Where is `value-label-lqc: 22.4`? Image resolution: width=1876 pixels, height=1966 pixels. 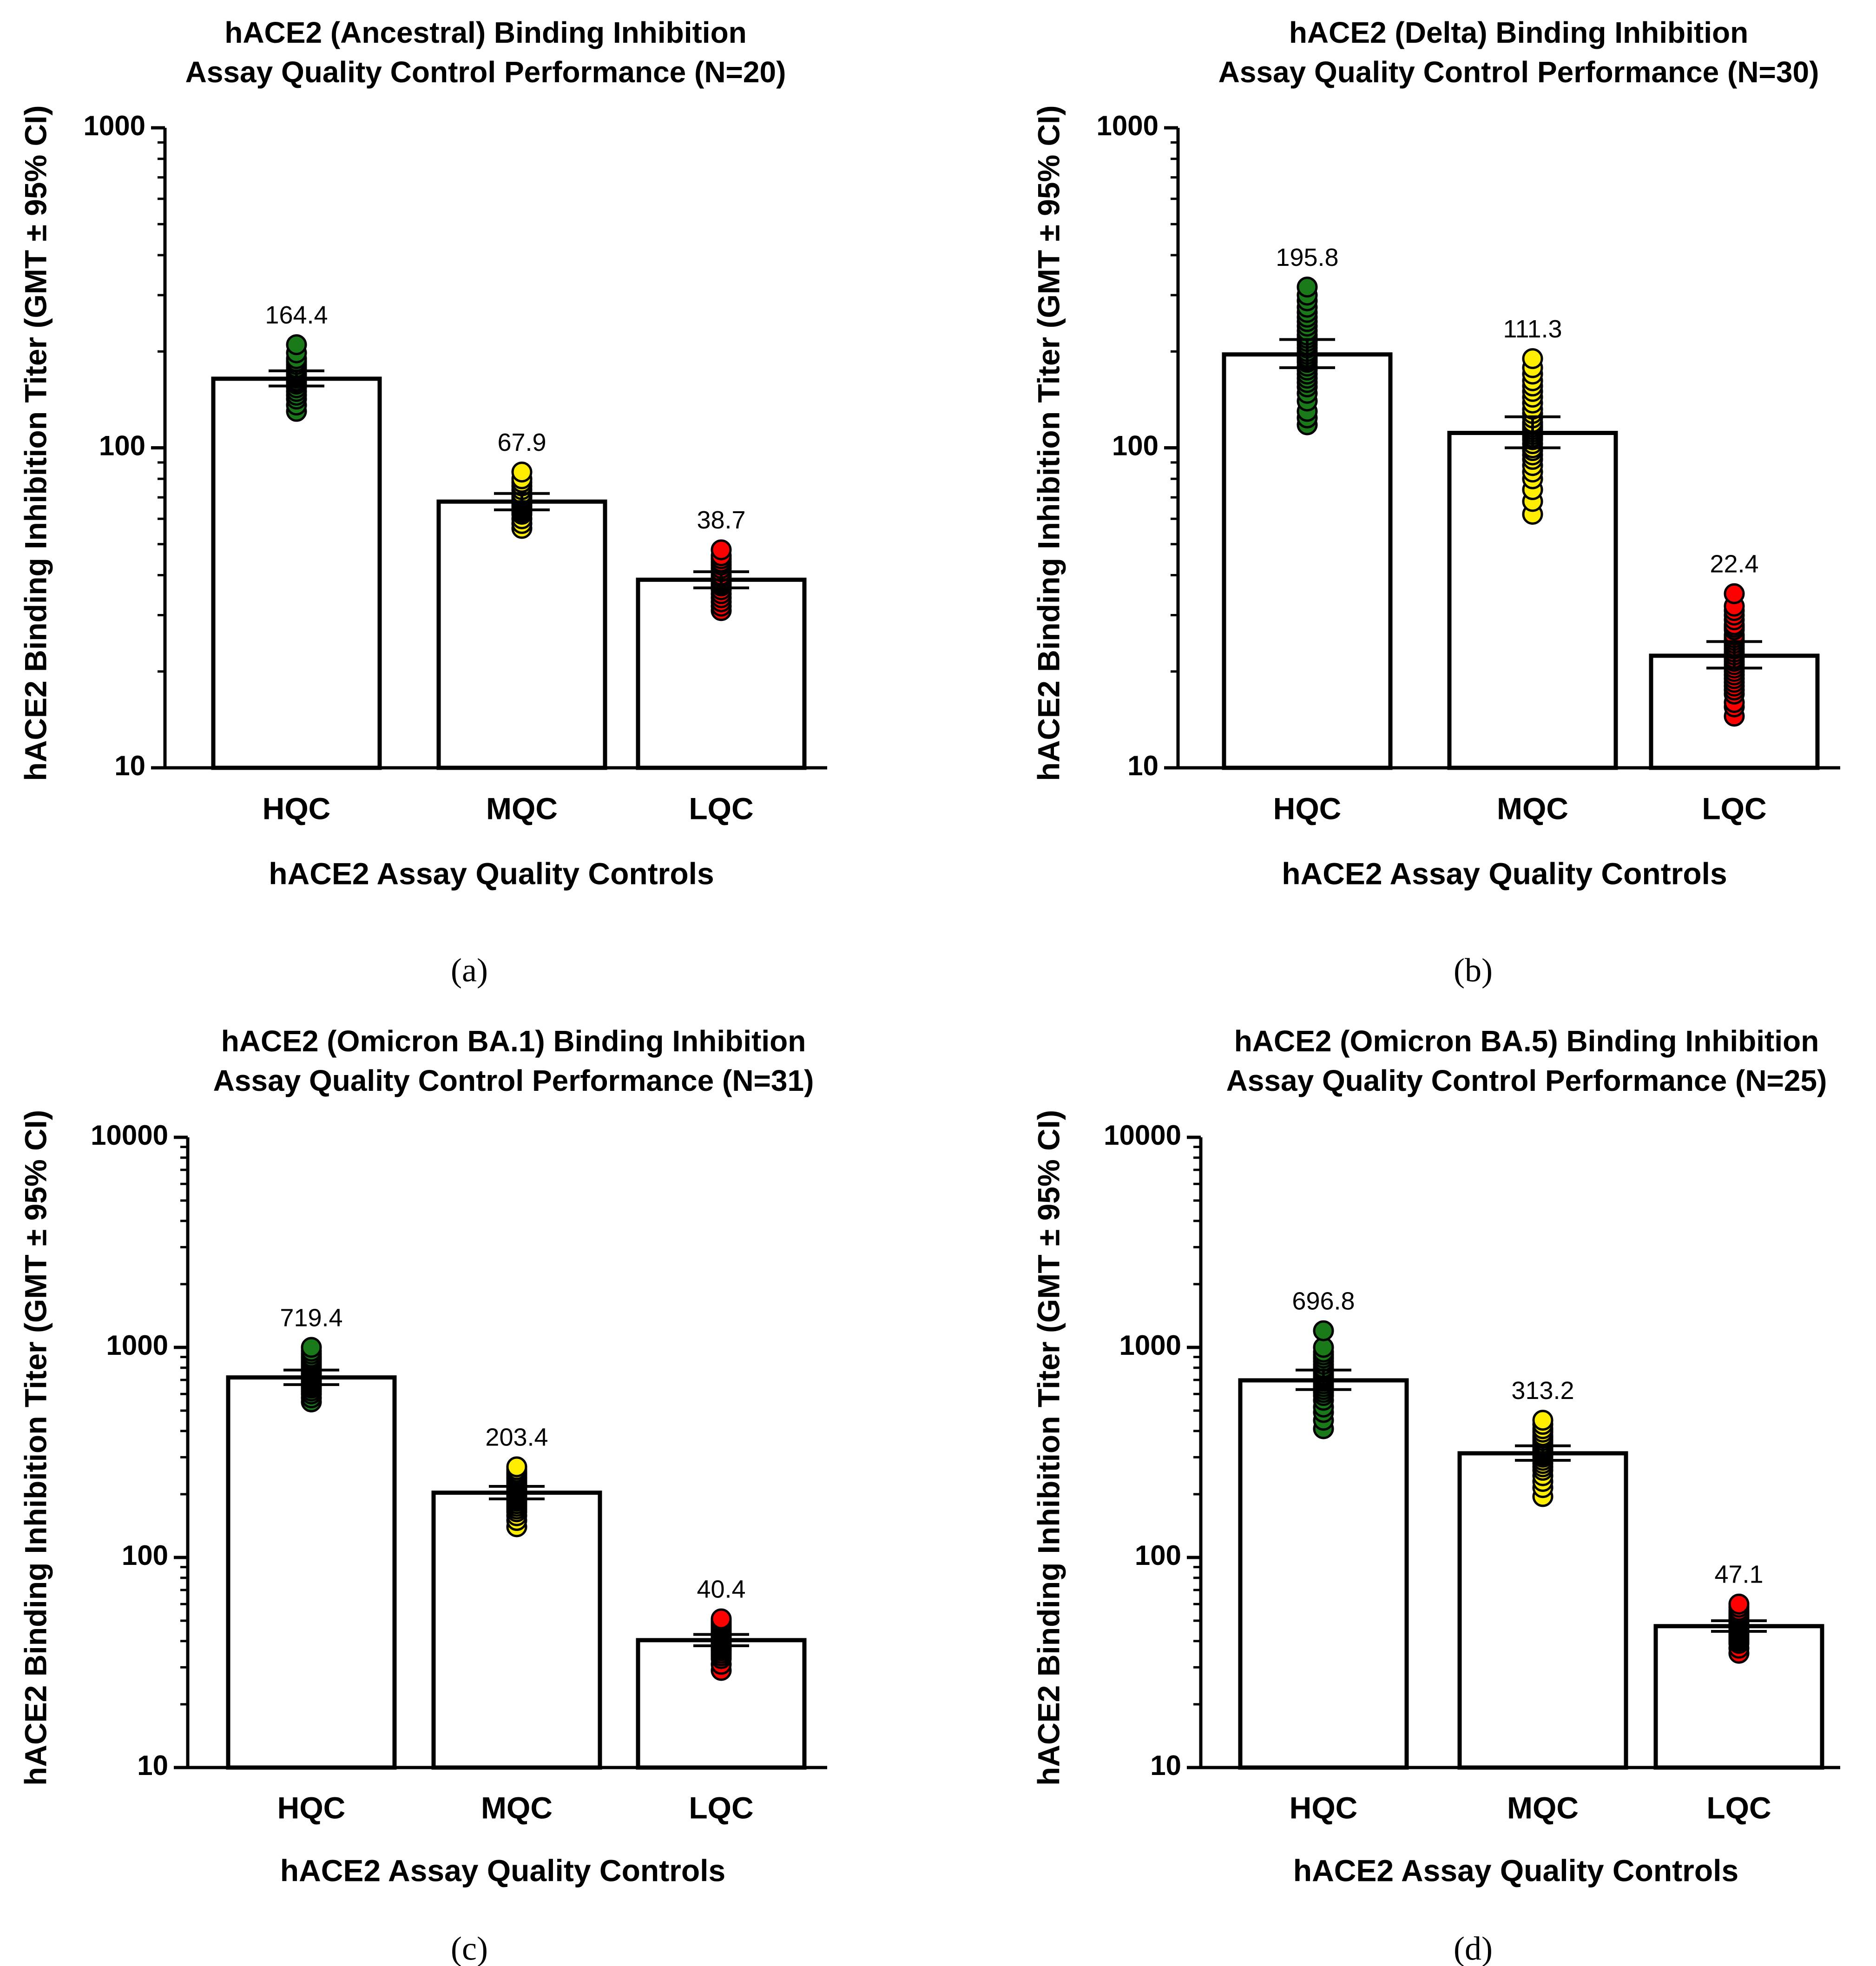 value-label-lqc: 22.4 is located at coordinates (1734, 564).